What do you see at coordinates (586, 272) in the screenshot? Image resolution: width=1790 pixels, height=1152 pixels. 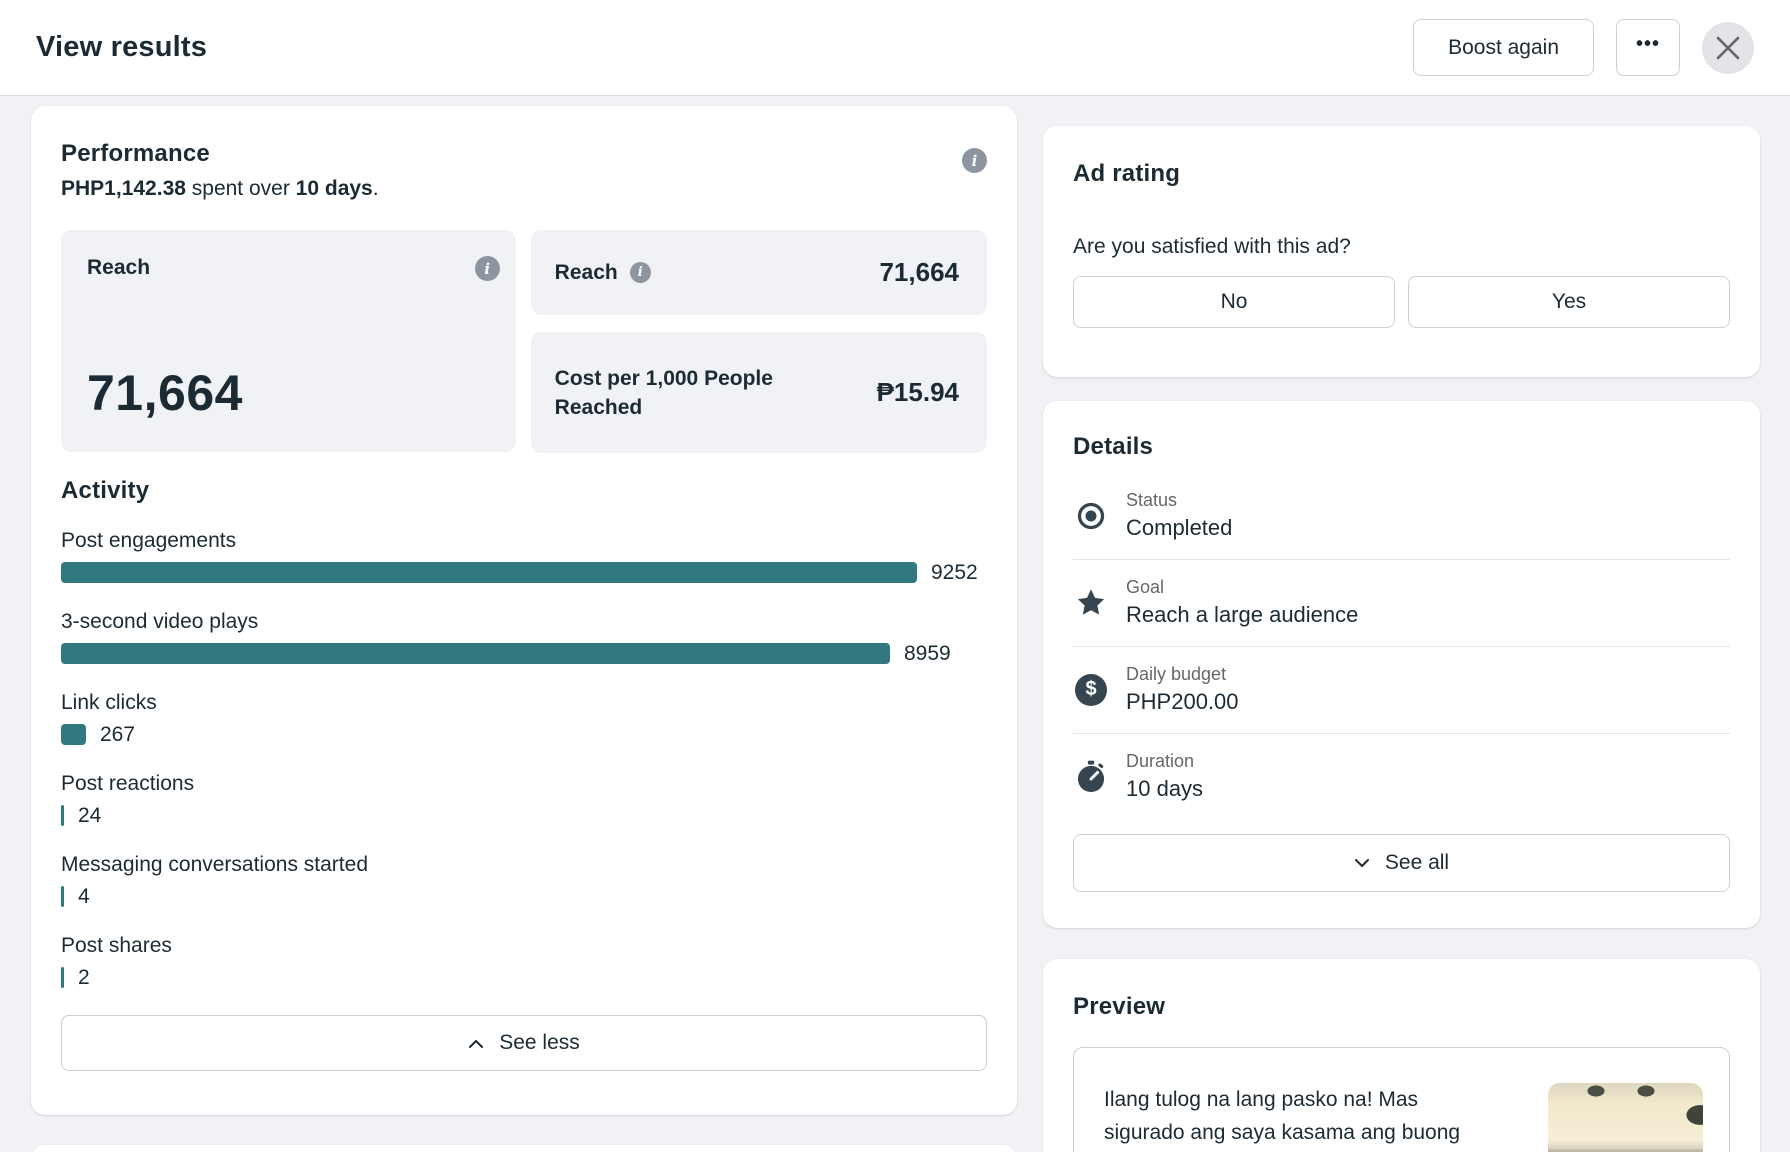 I see `reach-row-label: Reach` at bounding box center [586, 272].